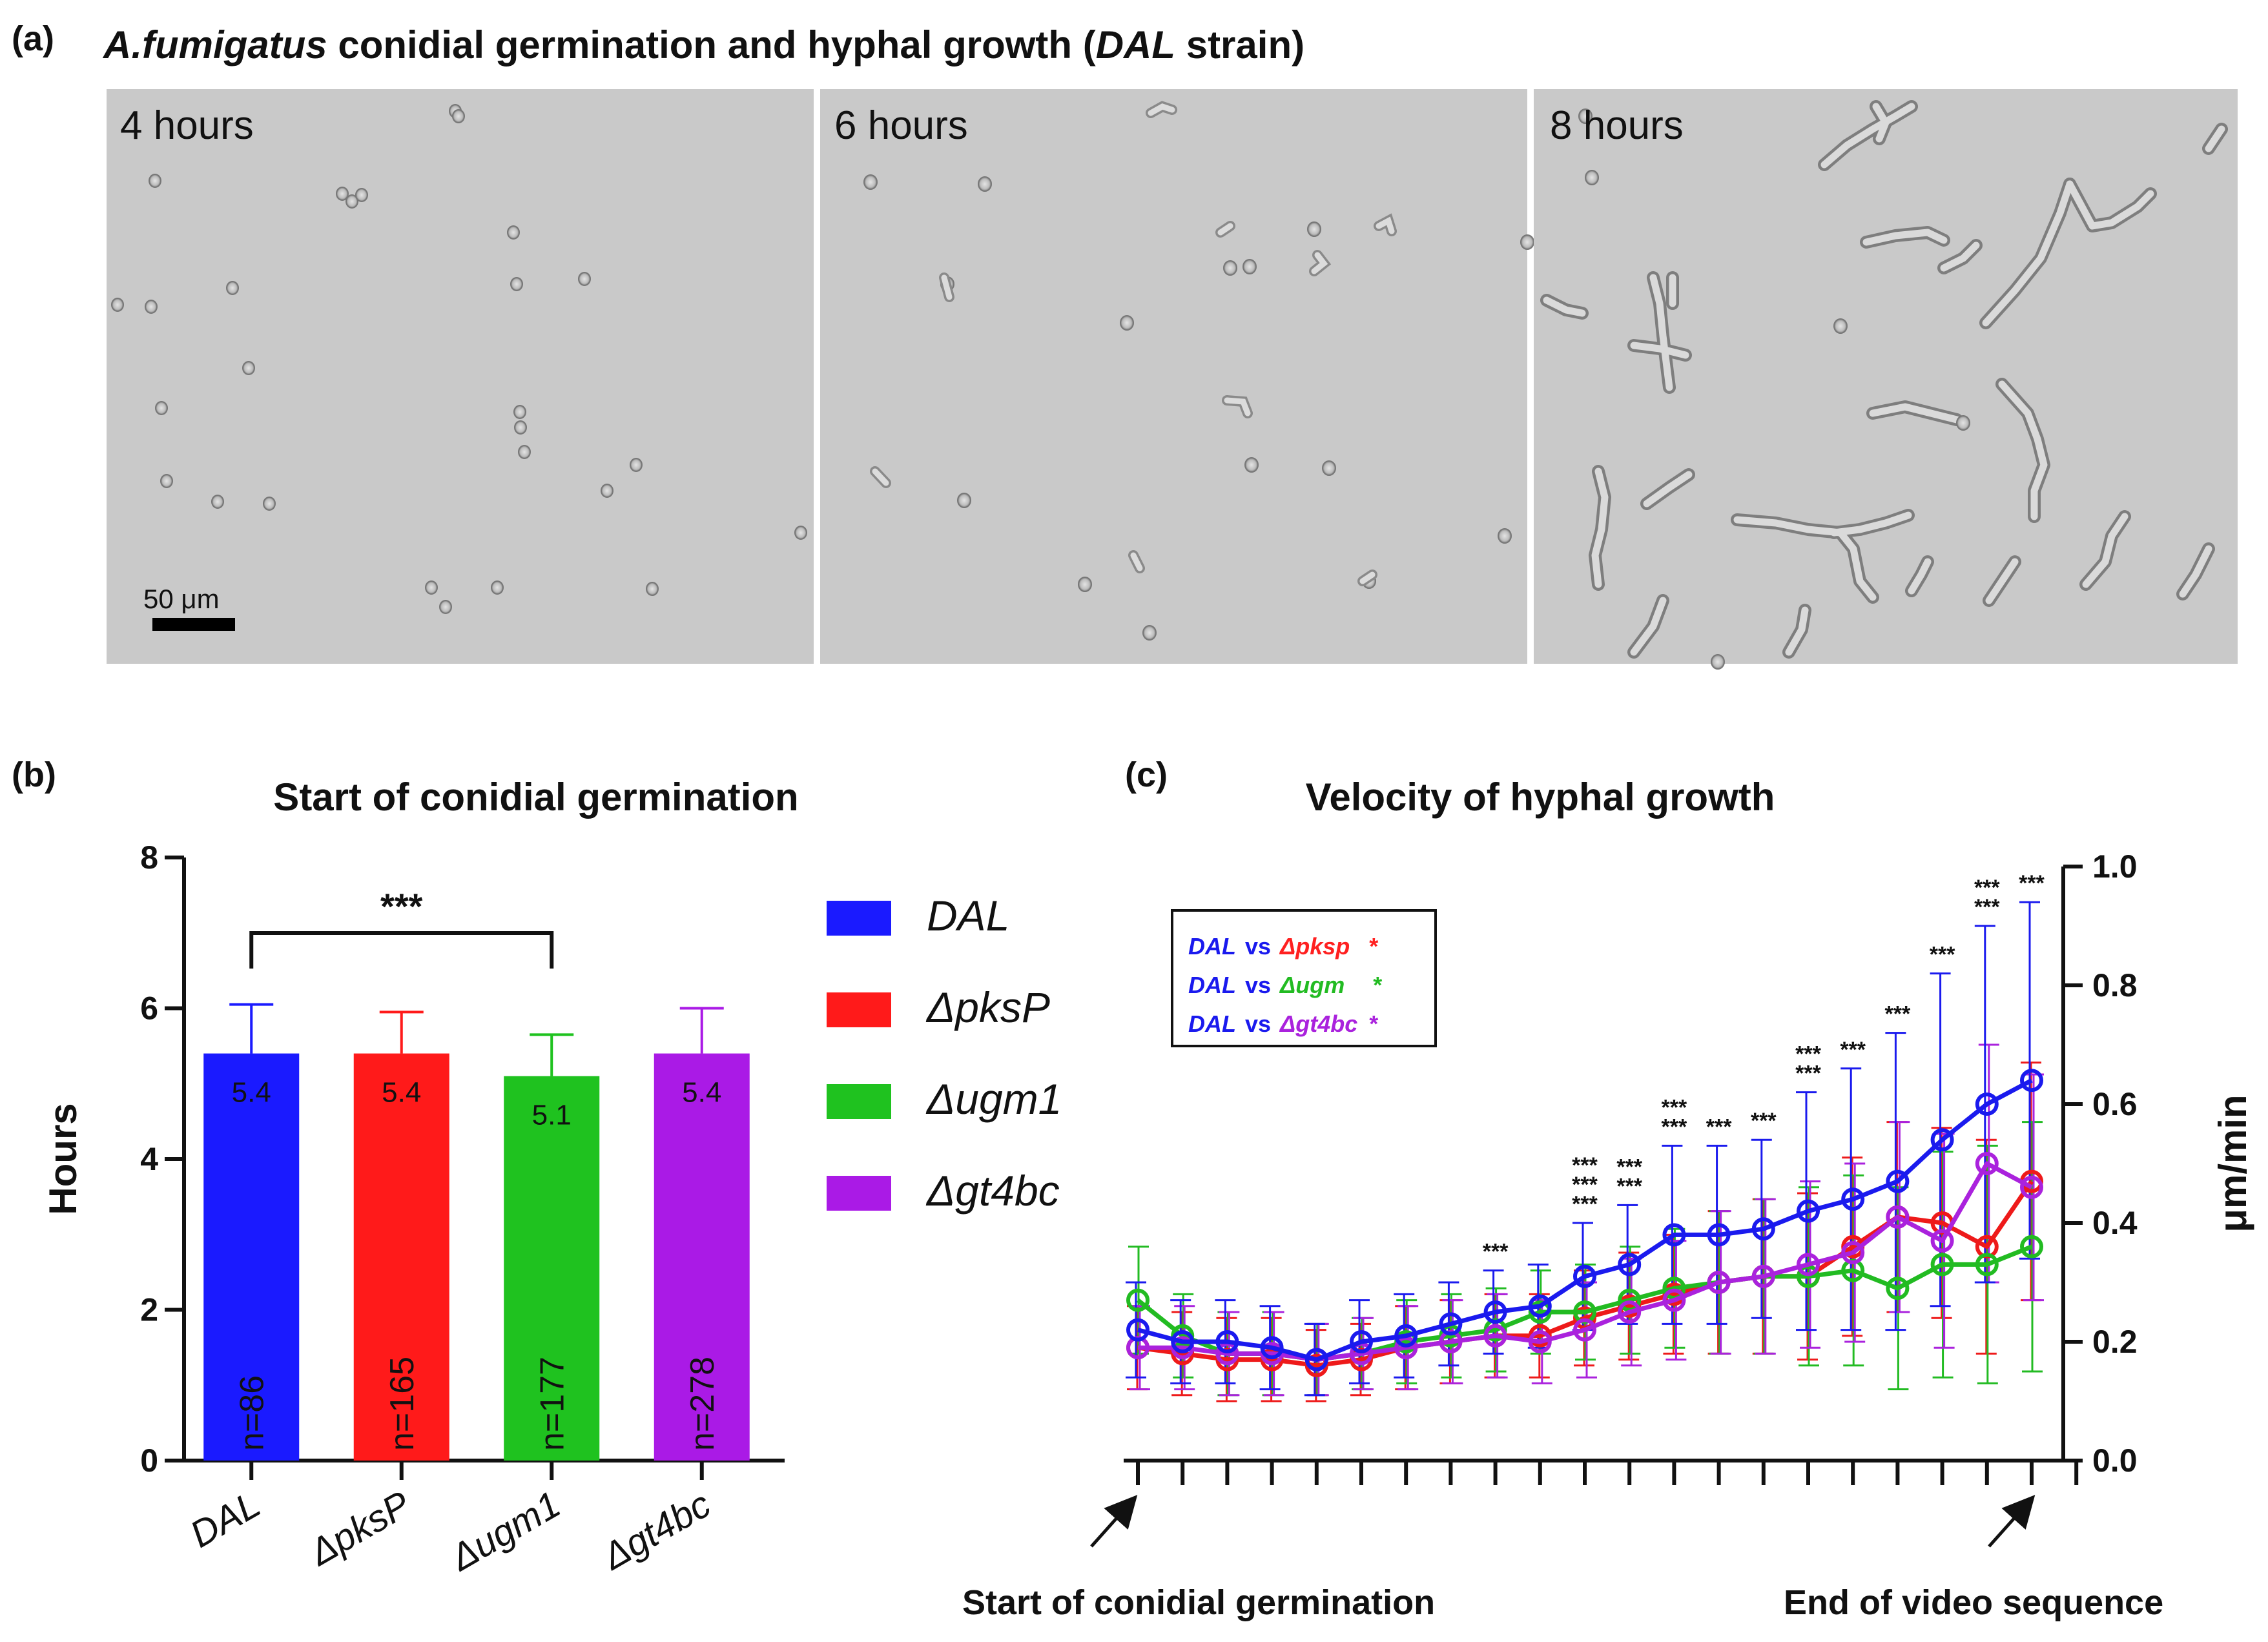 Image resolution: width=2268 pixels, height=1642 pixels. Describe the element at coordinates (1617, 126) in the screenshot. I see `time-label-8h: 8 hours` at that location.